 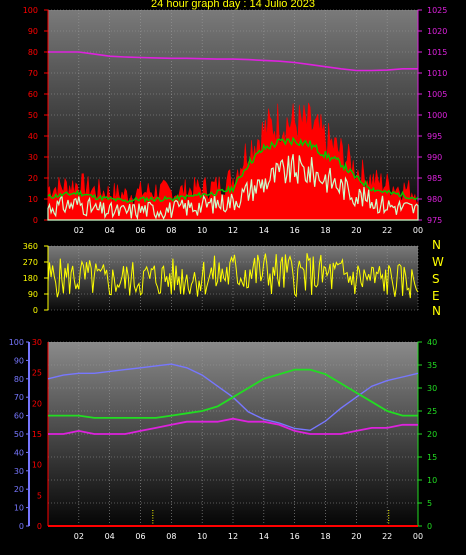 What do you see at coordinates (33, 136) in the screenshot?
I see `y-left-tick-label: 40` at bounding box center [33, 136].